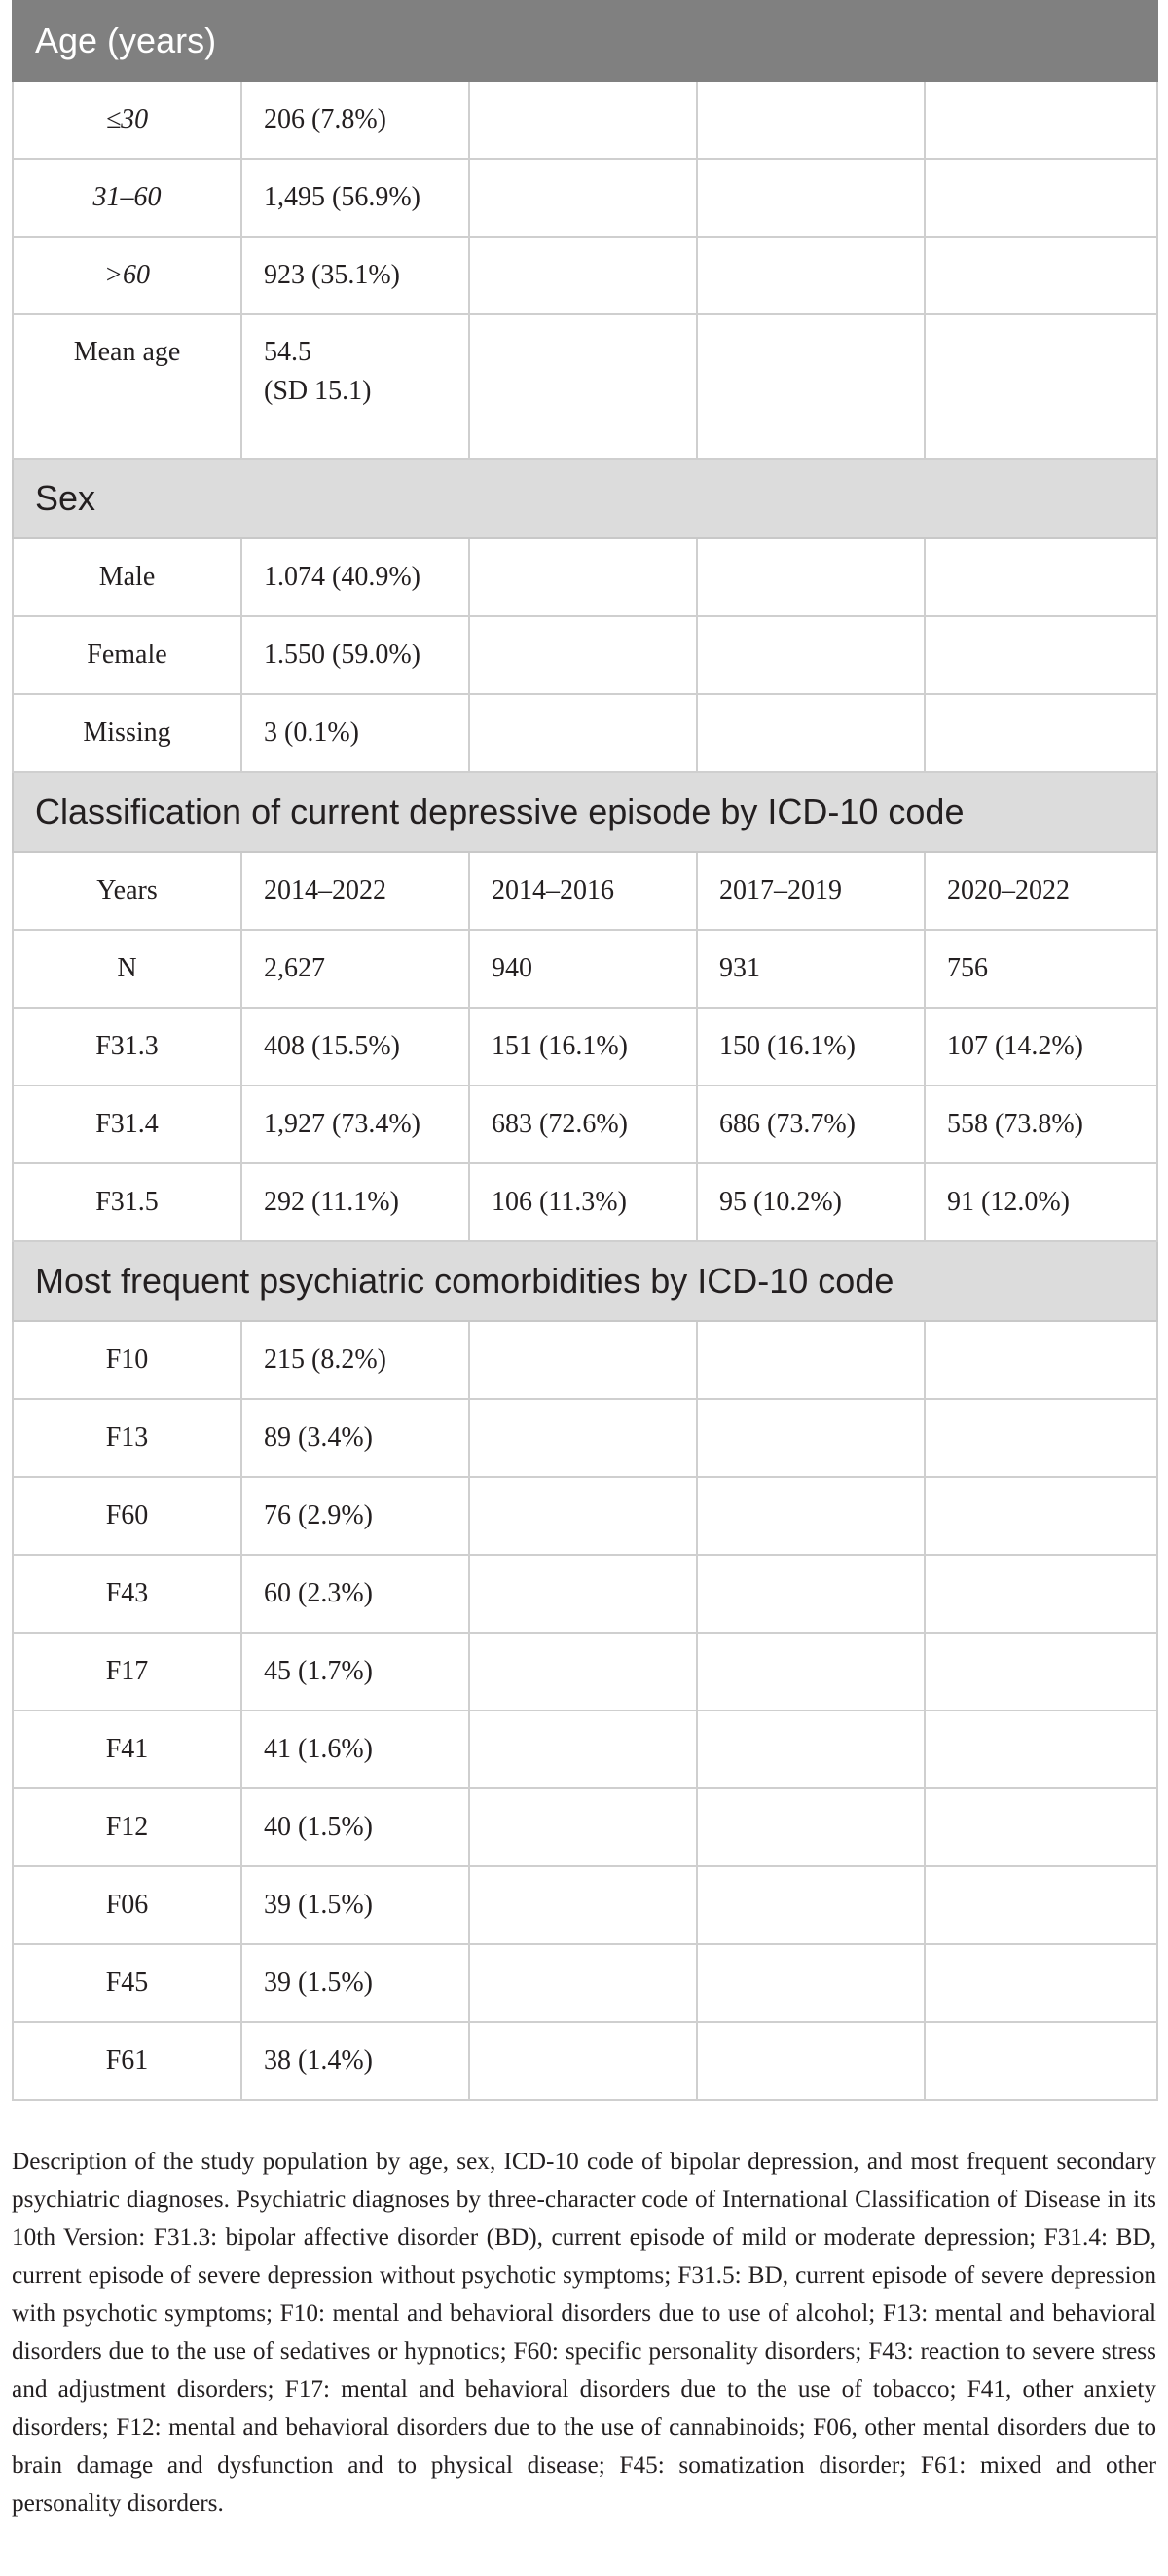 Image resolution: width=1168 pixels, height=2576 pixels. I want to click on row-value: 1,495 (56.9%), so click(355, 198).